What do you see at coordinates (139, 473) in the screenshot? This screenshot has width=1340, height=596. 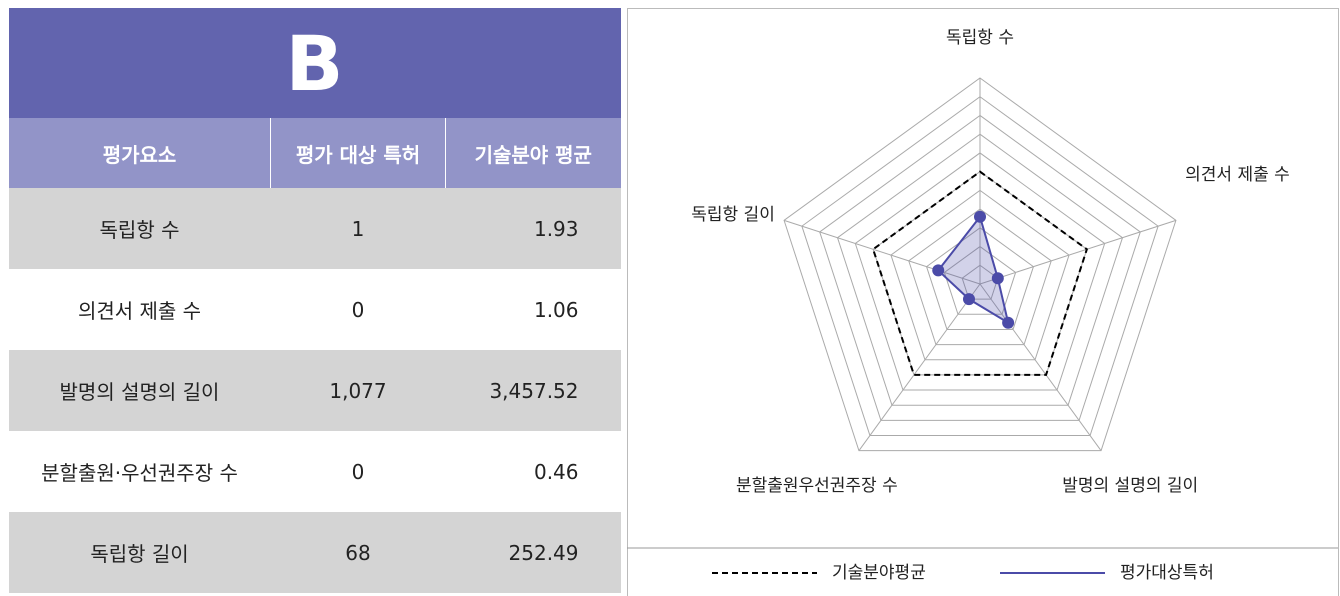 I see `table-cell: 분할출원·우선권주장 수` at bounding box center [139, 473].